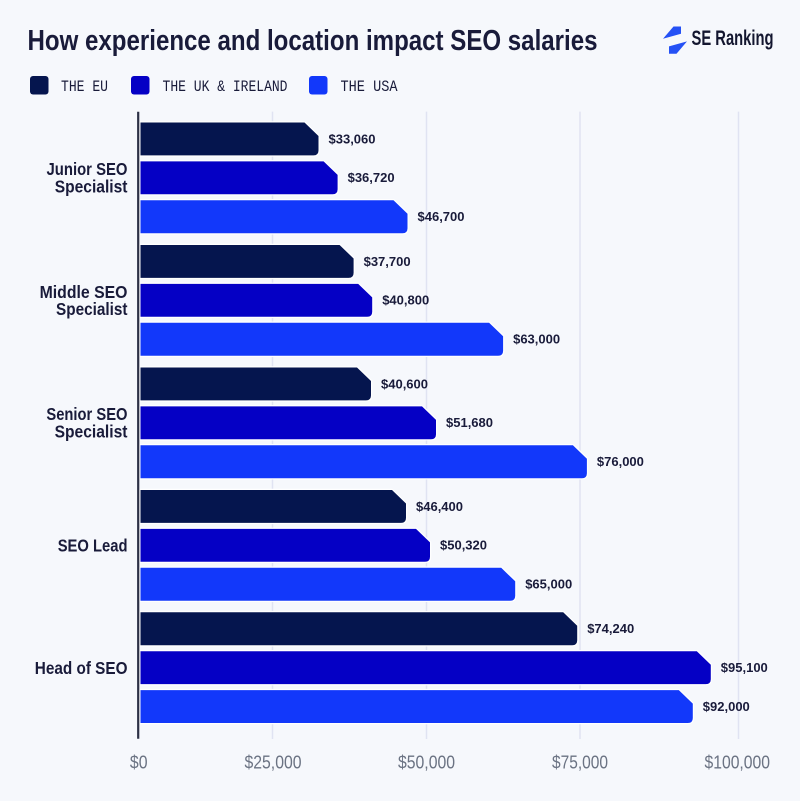  I want to click on svg-text: Junior SEO, so click(87, 169).